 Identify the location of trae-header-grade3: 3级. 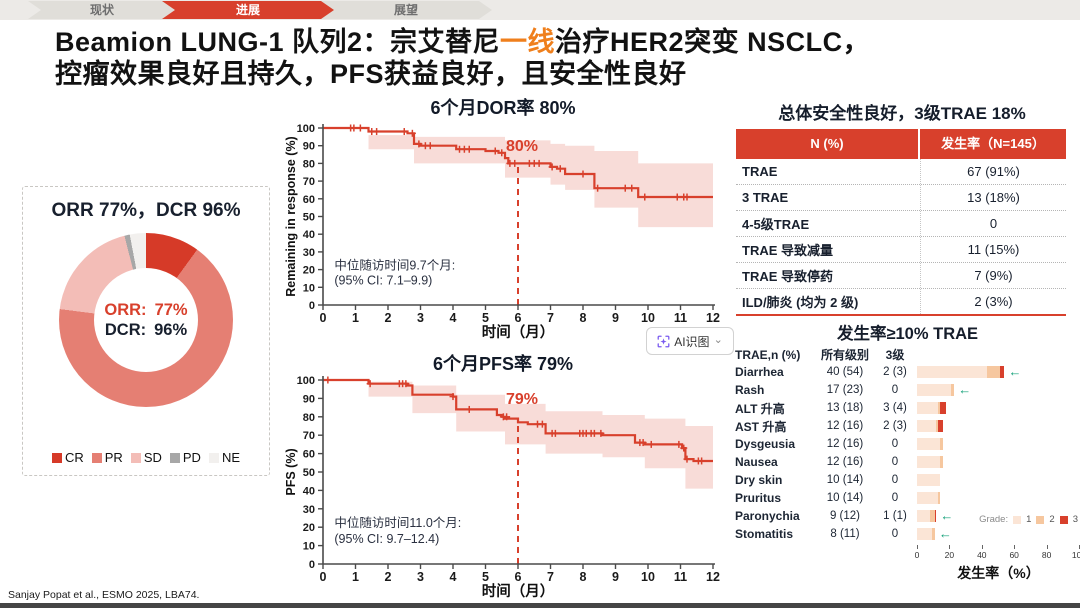
(895, 355).